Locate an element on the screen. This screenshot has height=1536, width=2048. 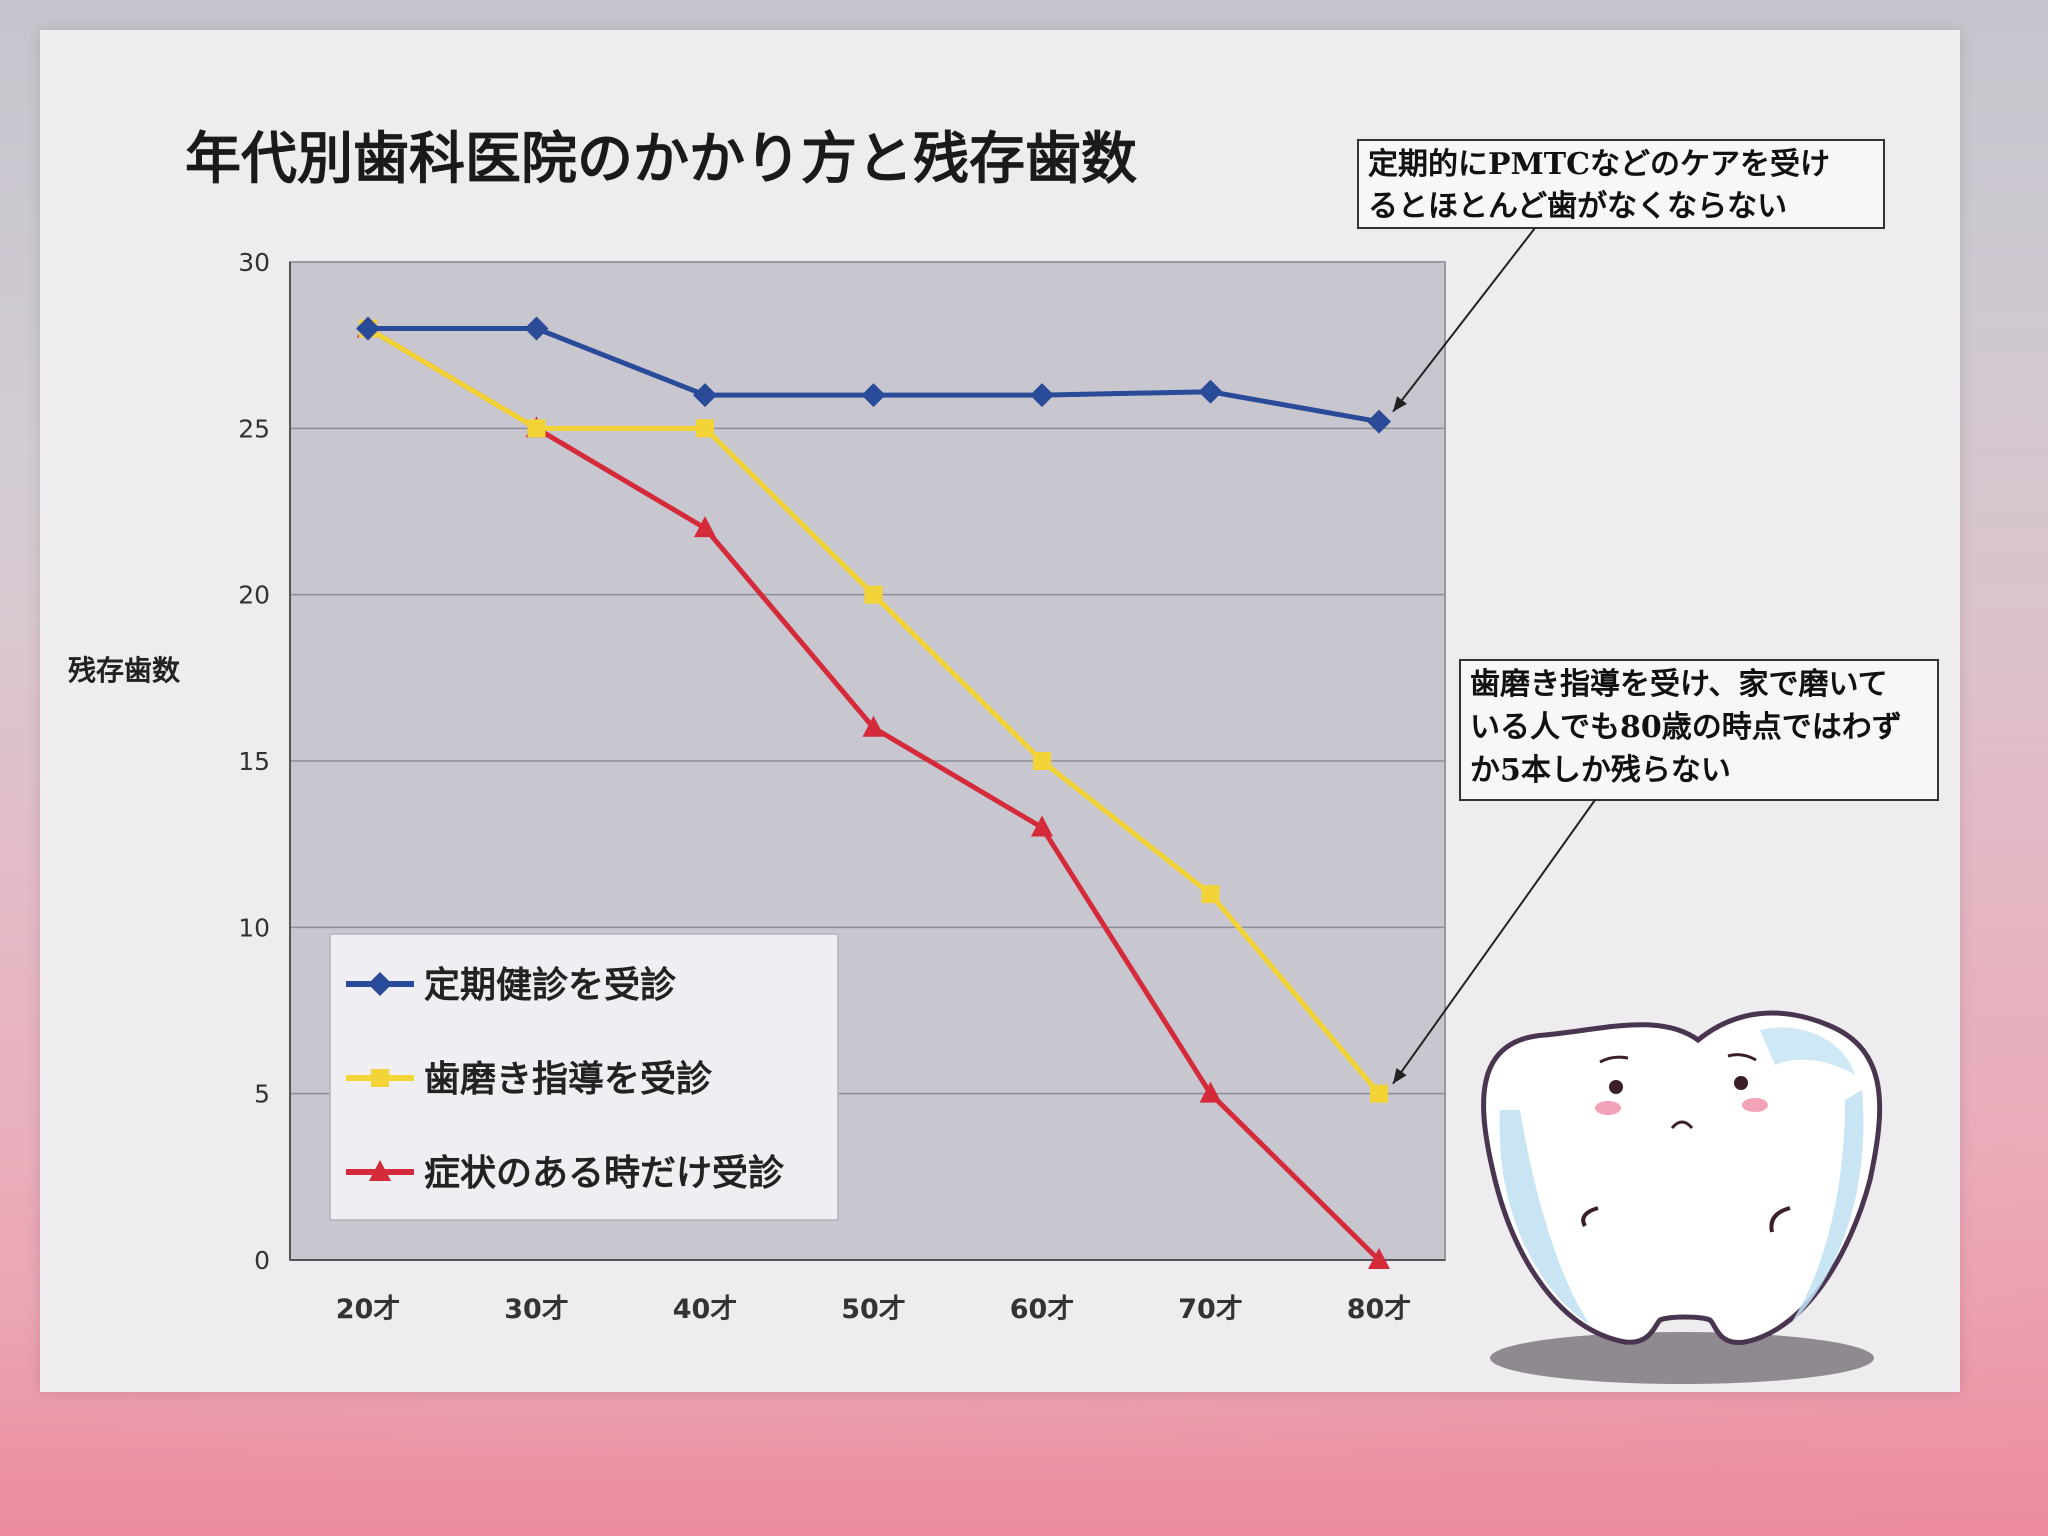
tooth-highlight is located at coordinates (1807, 1051).